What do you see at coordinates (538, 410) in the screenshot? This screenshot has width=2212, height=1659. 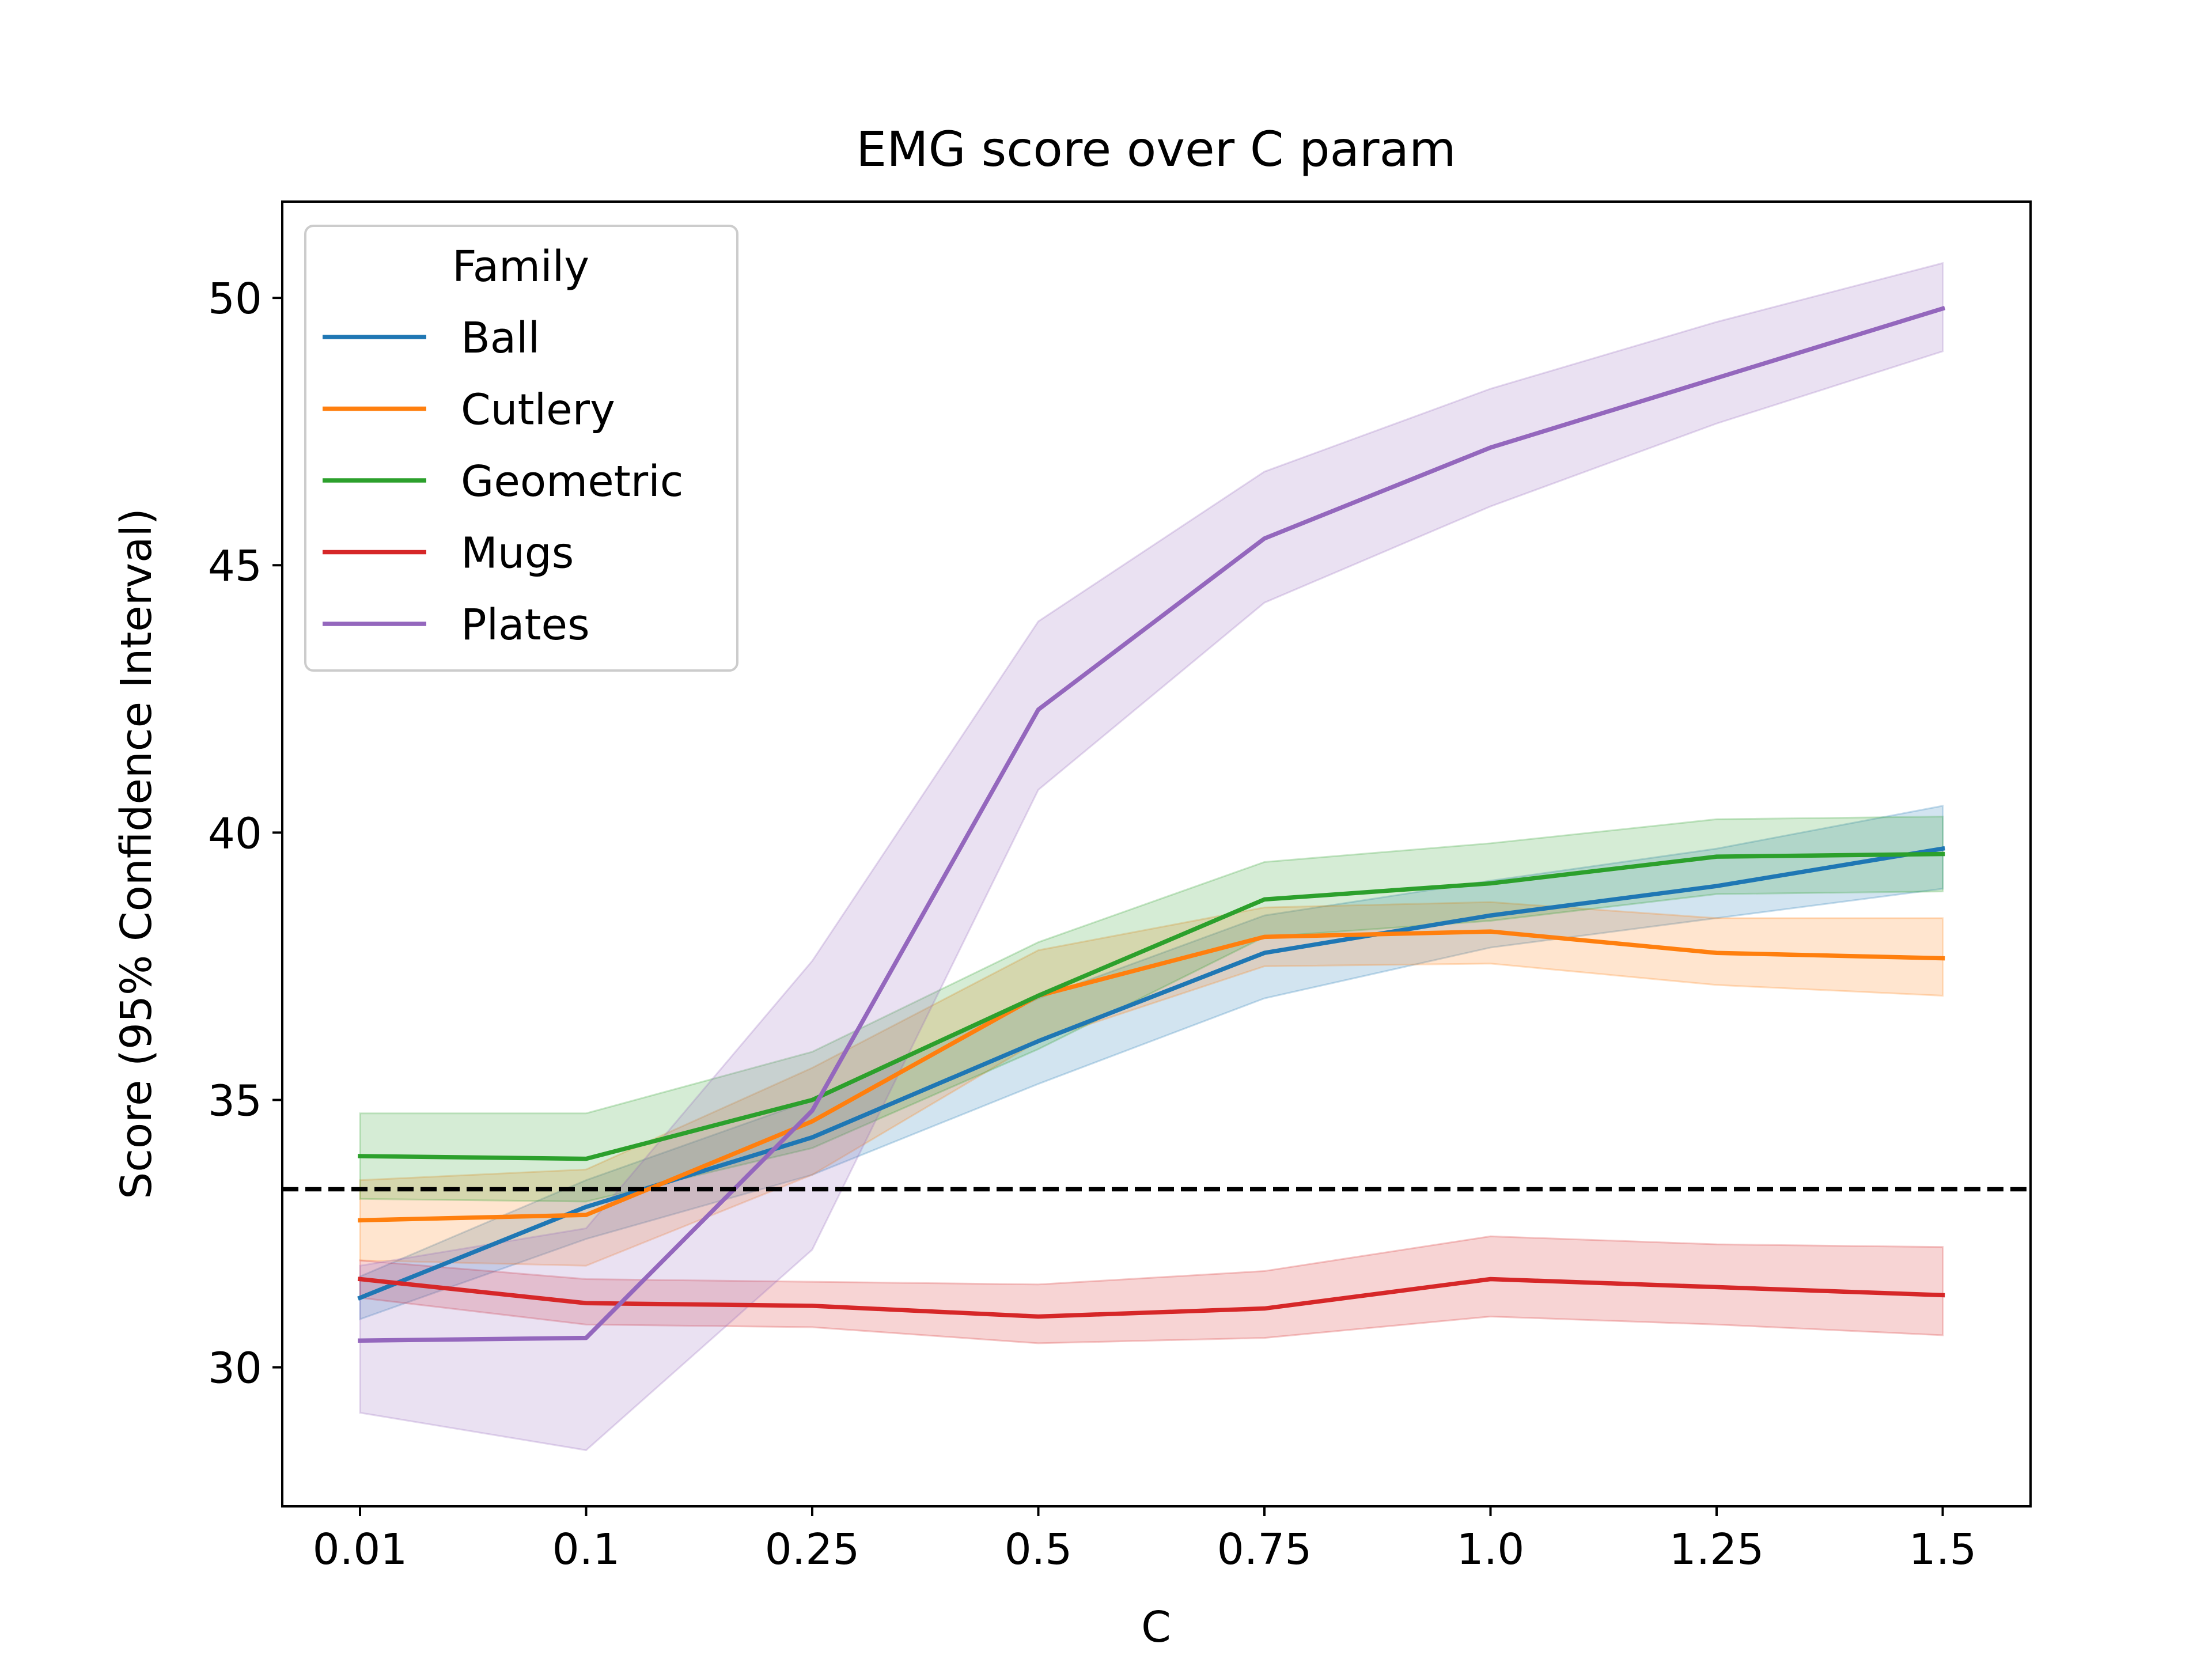 I see `legend-label-cutlery: Cutlery` at bounding box center [538, 410].